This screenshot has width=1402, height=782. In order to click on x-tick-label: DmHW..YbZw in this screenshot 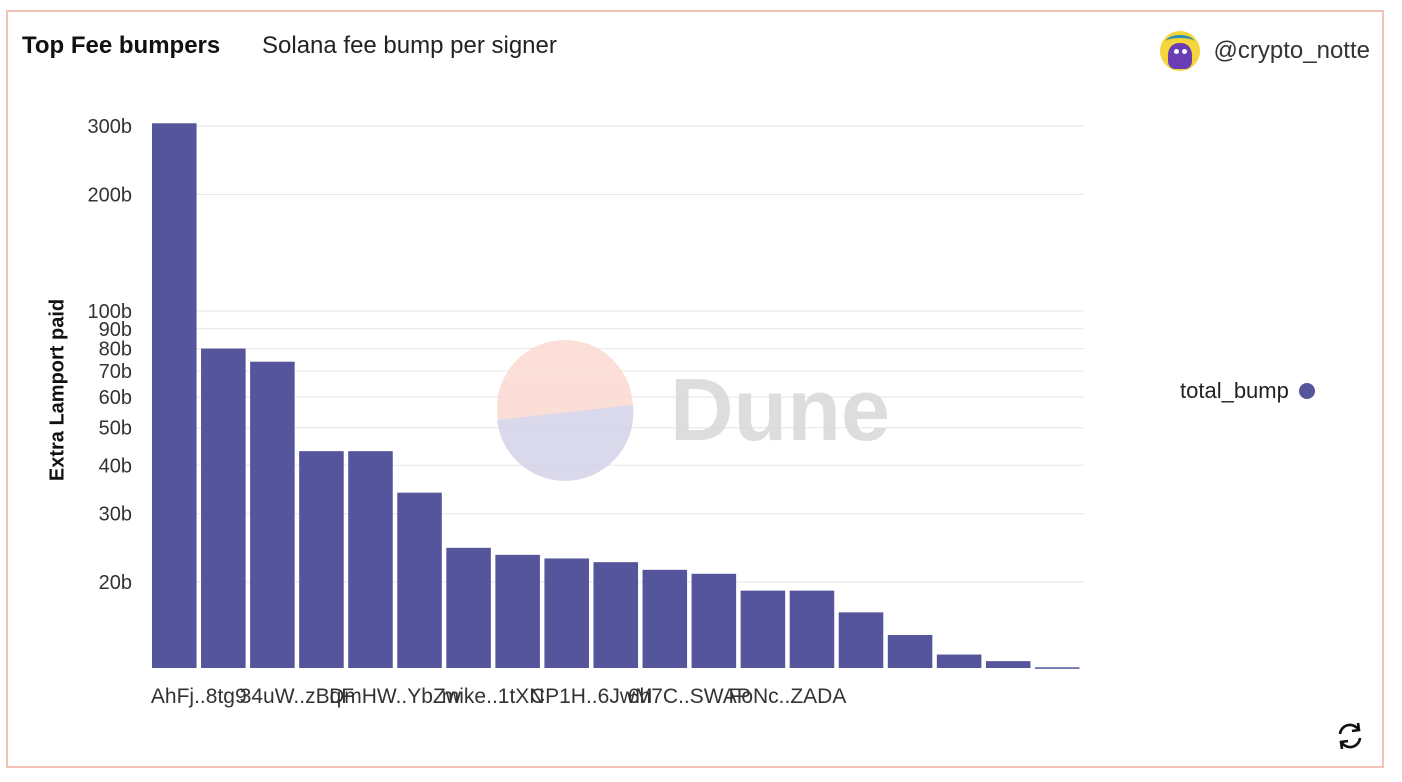, I will do `click(395, 696)`.